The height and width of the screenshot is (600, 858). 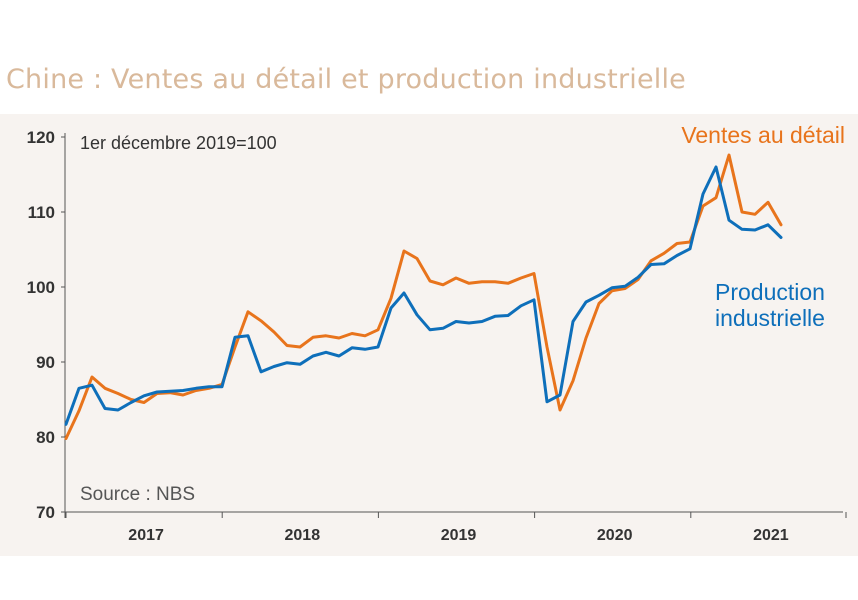 I want to click on y-tick-label: 120, so click(x=41, y=137).